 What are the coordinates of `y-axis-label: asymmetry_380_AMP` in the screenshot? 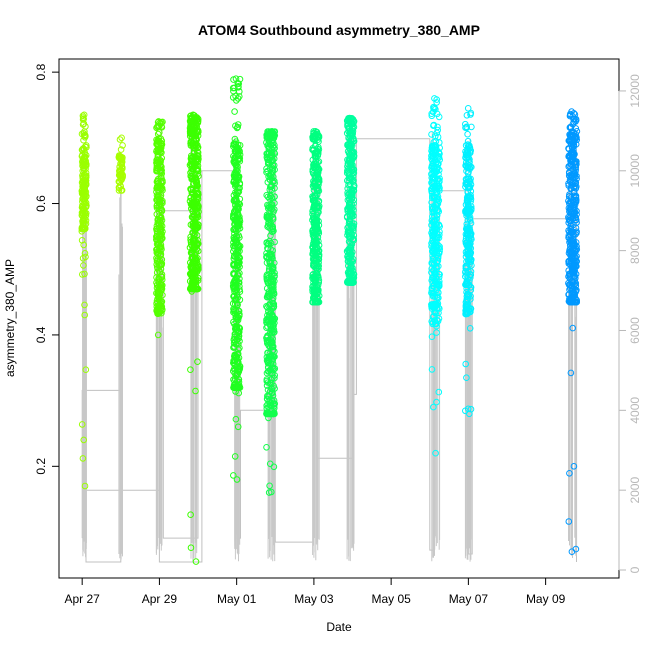 It's located at (10, 318).